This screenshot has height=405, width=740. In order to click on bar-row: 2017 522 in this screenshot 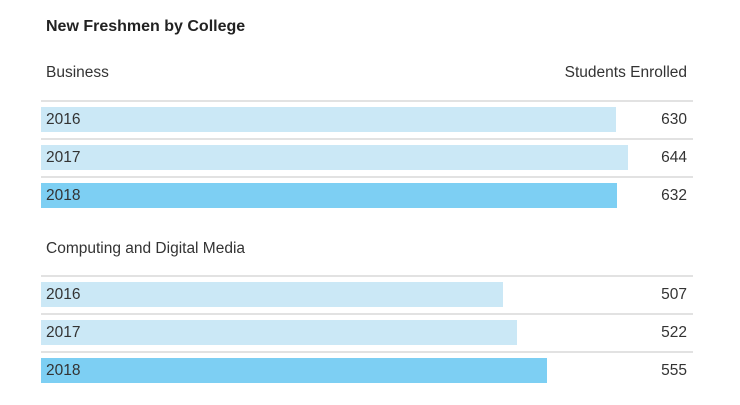, I will do `click(367, 333)`.